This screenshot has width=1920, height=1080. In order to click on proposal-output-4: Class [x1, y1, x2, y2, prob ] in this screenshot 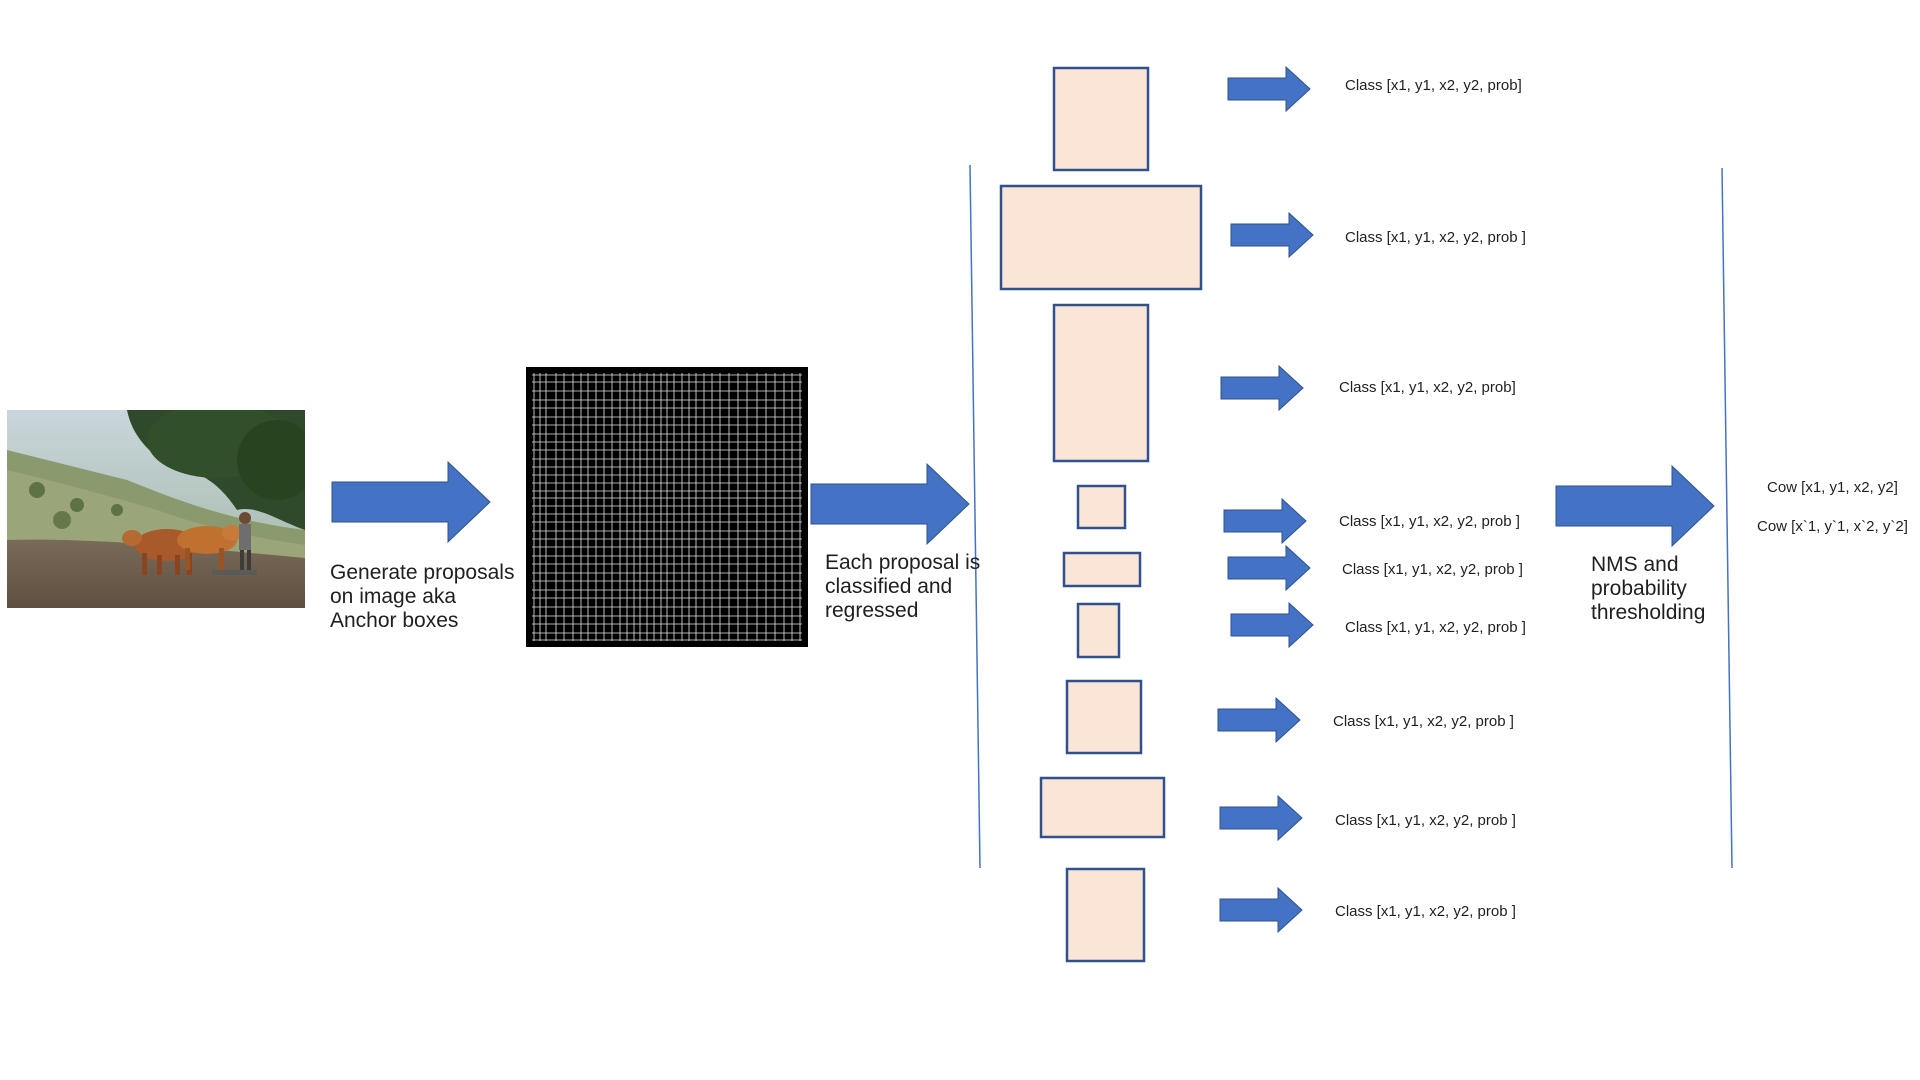, I will do `click(1429, 521)`.